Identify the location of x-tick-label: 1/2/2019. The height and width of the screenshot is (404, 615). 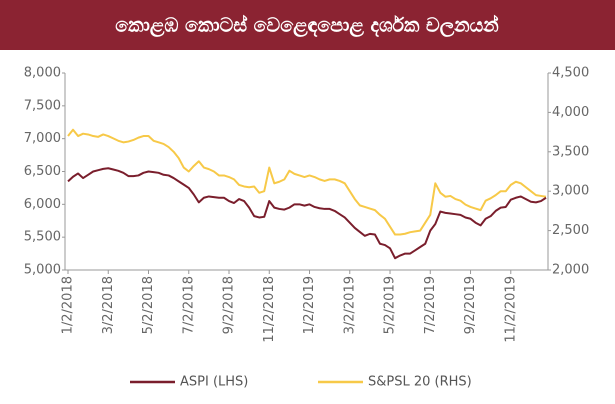
(309, 305).